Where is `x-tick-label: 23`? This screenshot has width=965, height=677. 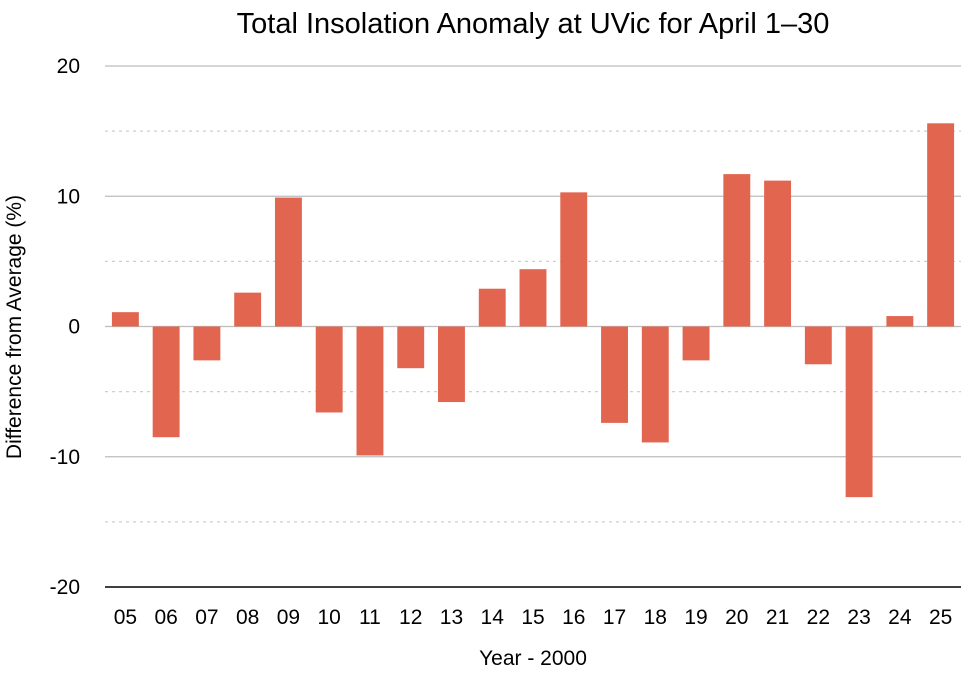
x-tick-label: 23 is located at coordinates (858, 617).